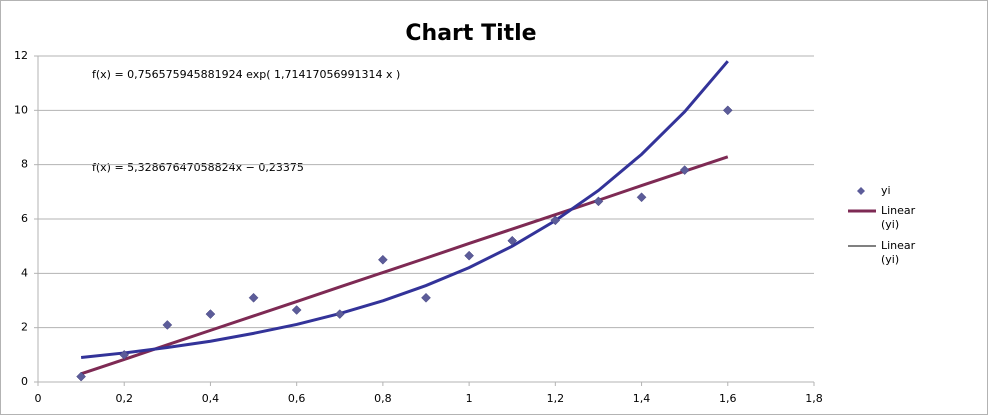 Image resolution: width=989 pixels, height=416 pixels. Describe the element at coordinates (470, 33) in the screenshot. I see `chart-title: Chart Title` at that location.